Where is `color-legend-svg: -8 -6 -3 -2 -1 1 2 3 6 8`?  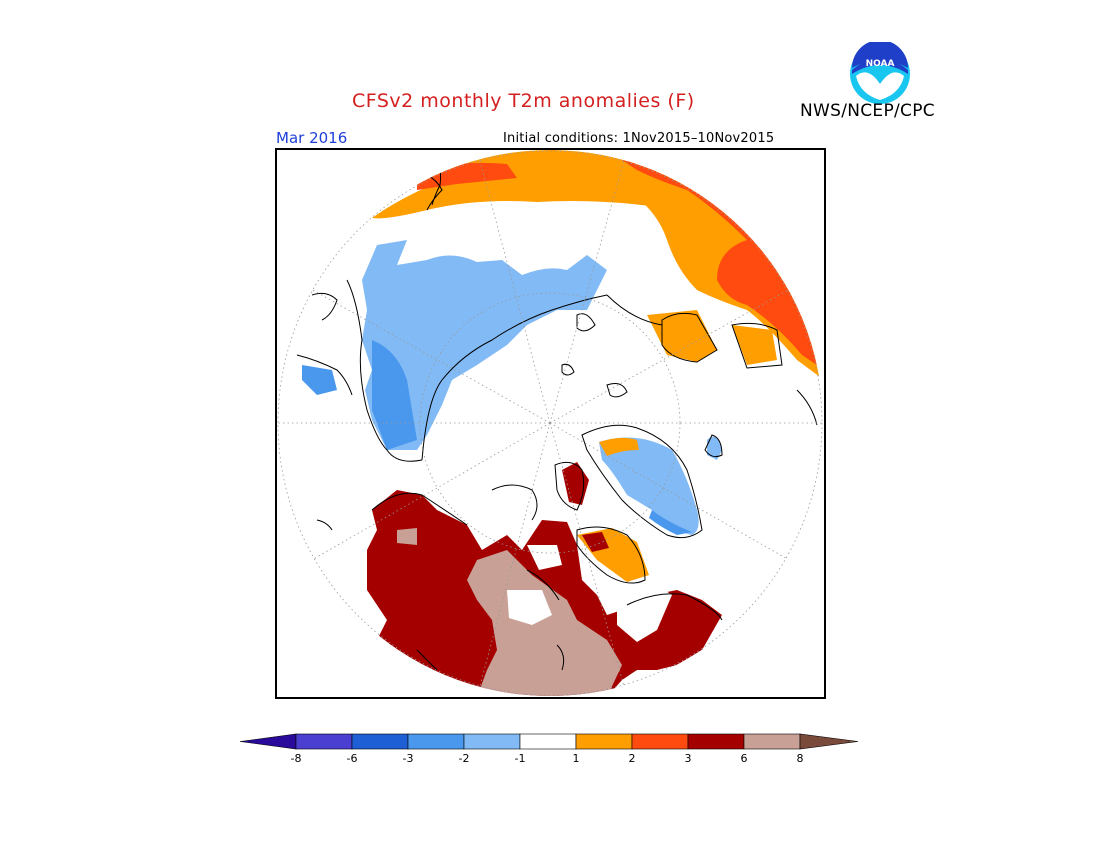 color-legend-svg: -8 -6 -3 -2 -1 1 2 3 6 8 is located at coordinates (549, 749).